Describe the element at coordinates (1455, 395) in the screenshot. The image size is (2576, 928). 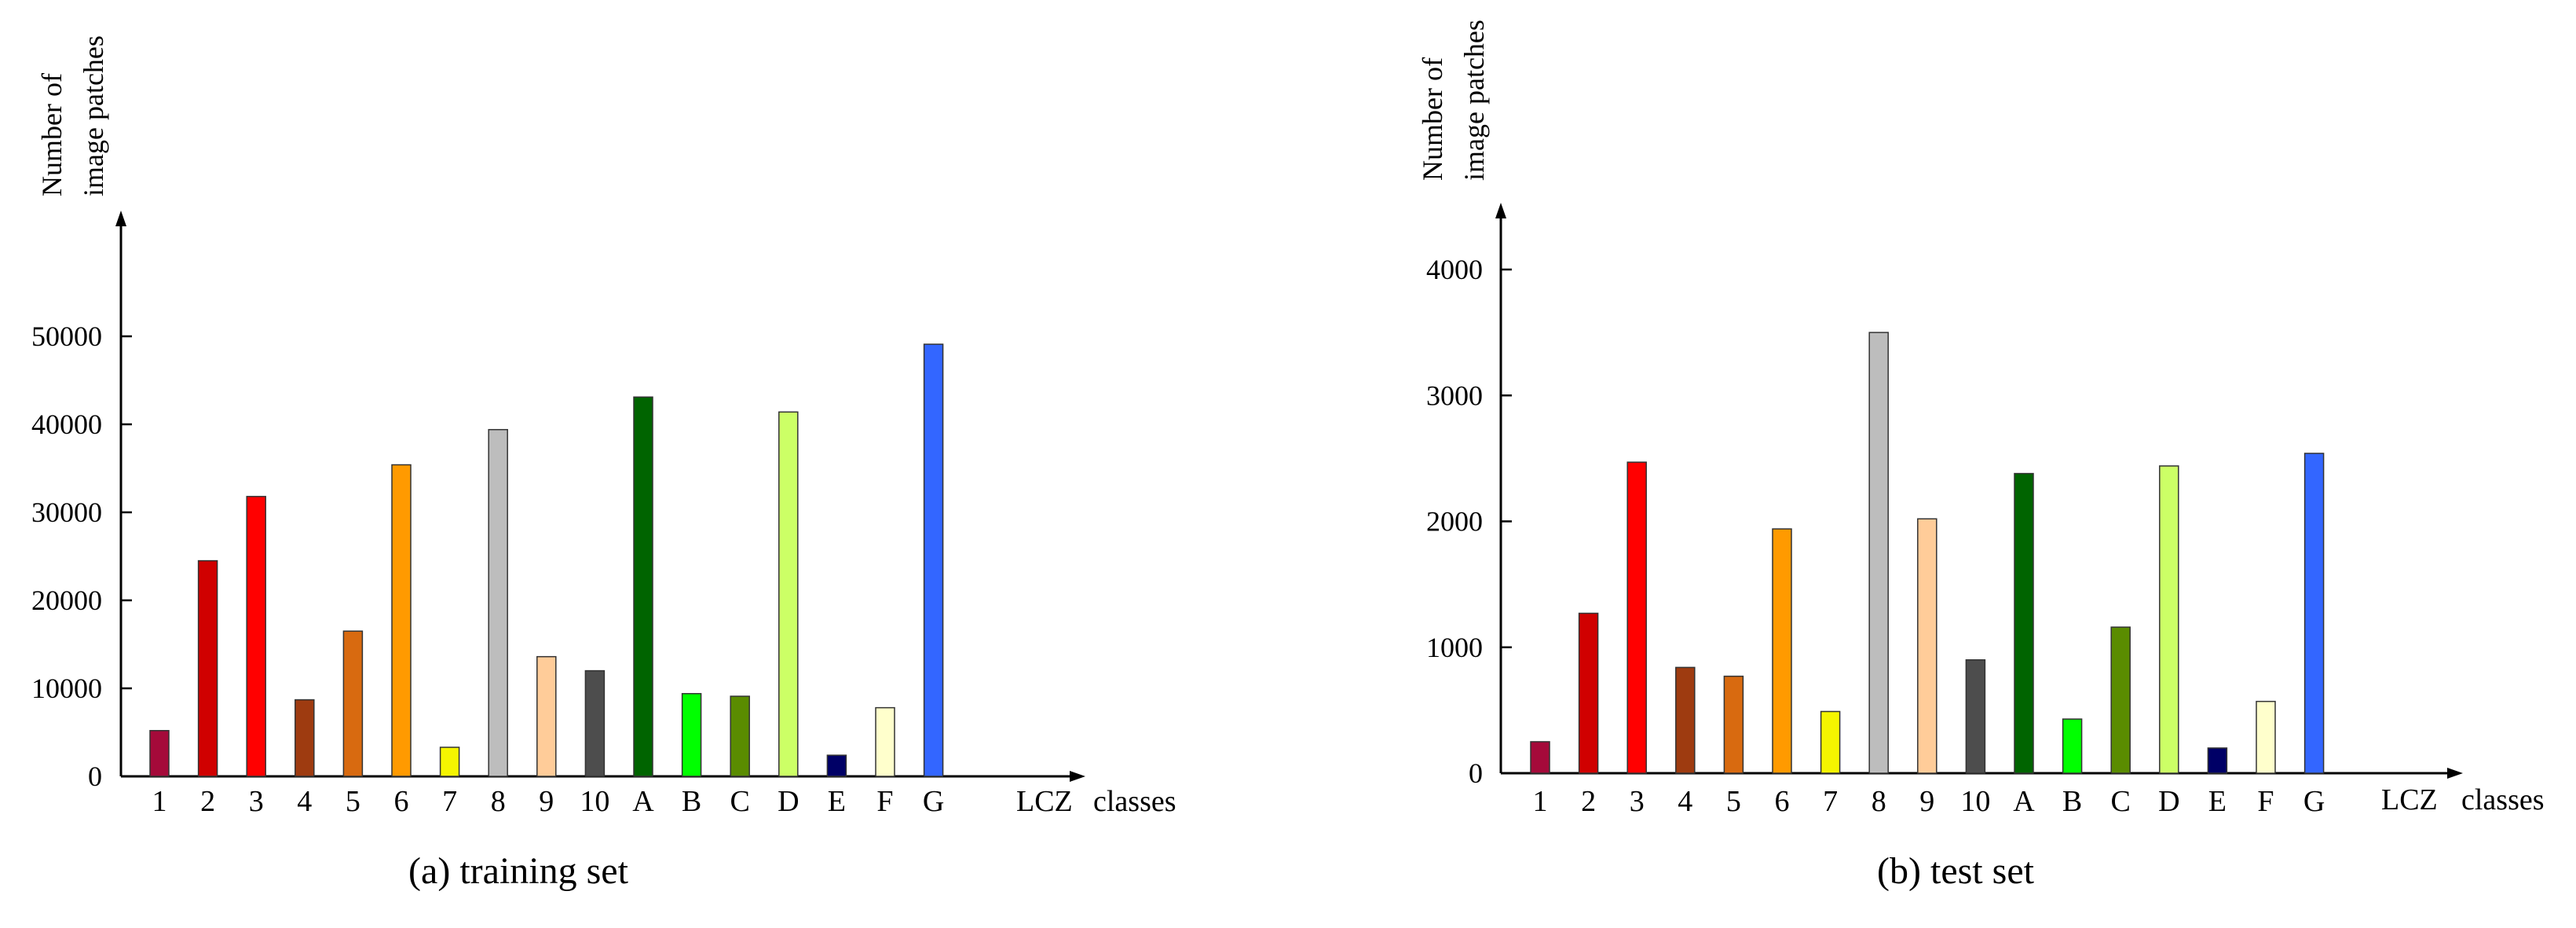
I see `y-tick-label: 3000` at that location.